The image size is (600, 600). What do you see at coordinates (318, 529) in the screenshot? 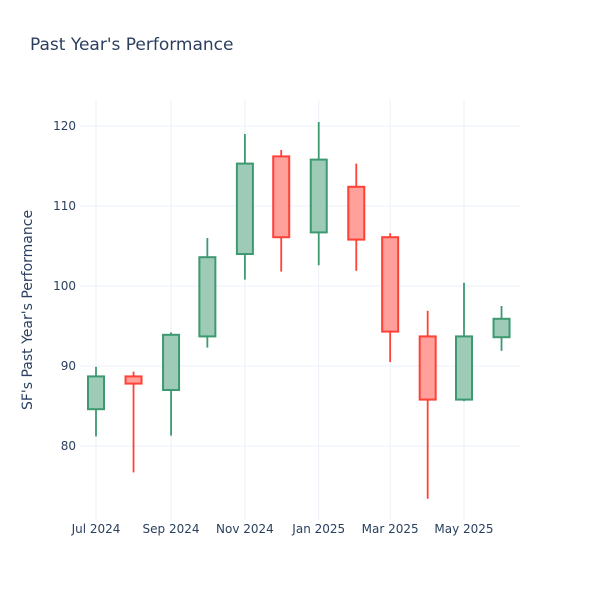
I see `x-tick-label: Jan 2025` at bounding box center [318, 529].